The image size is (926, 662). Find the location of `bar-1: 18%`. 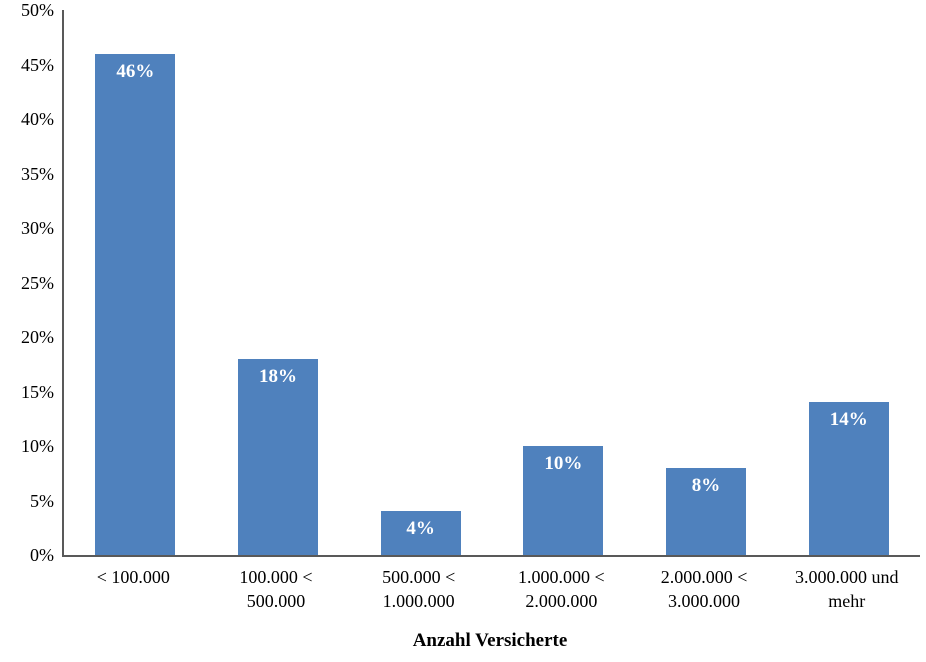

bar-1: 18% is located at coordinates (278, 456).